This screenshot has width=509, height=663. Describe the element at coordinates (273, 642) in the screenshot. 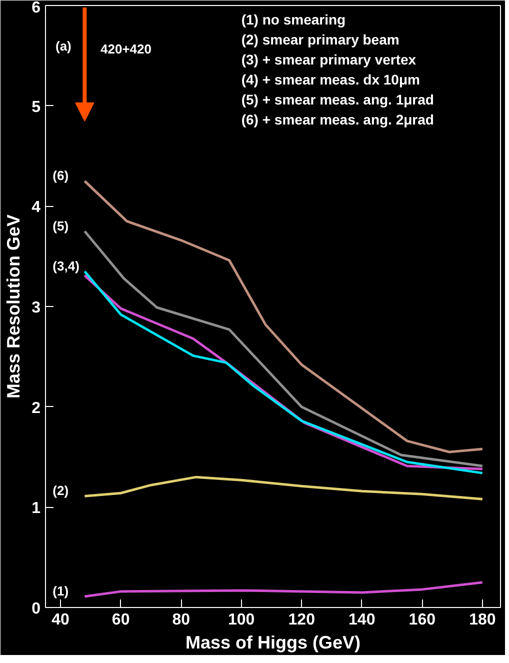

I see `x-axis-title: Mass of Higgs (GeV)` at that location.